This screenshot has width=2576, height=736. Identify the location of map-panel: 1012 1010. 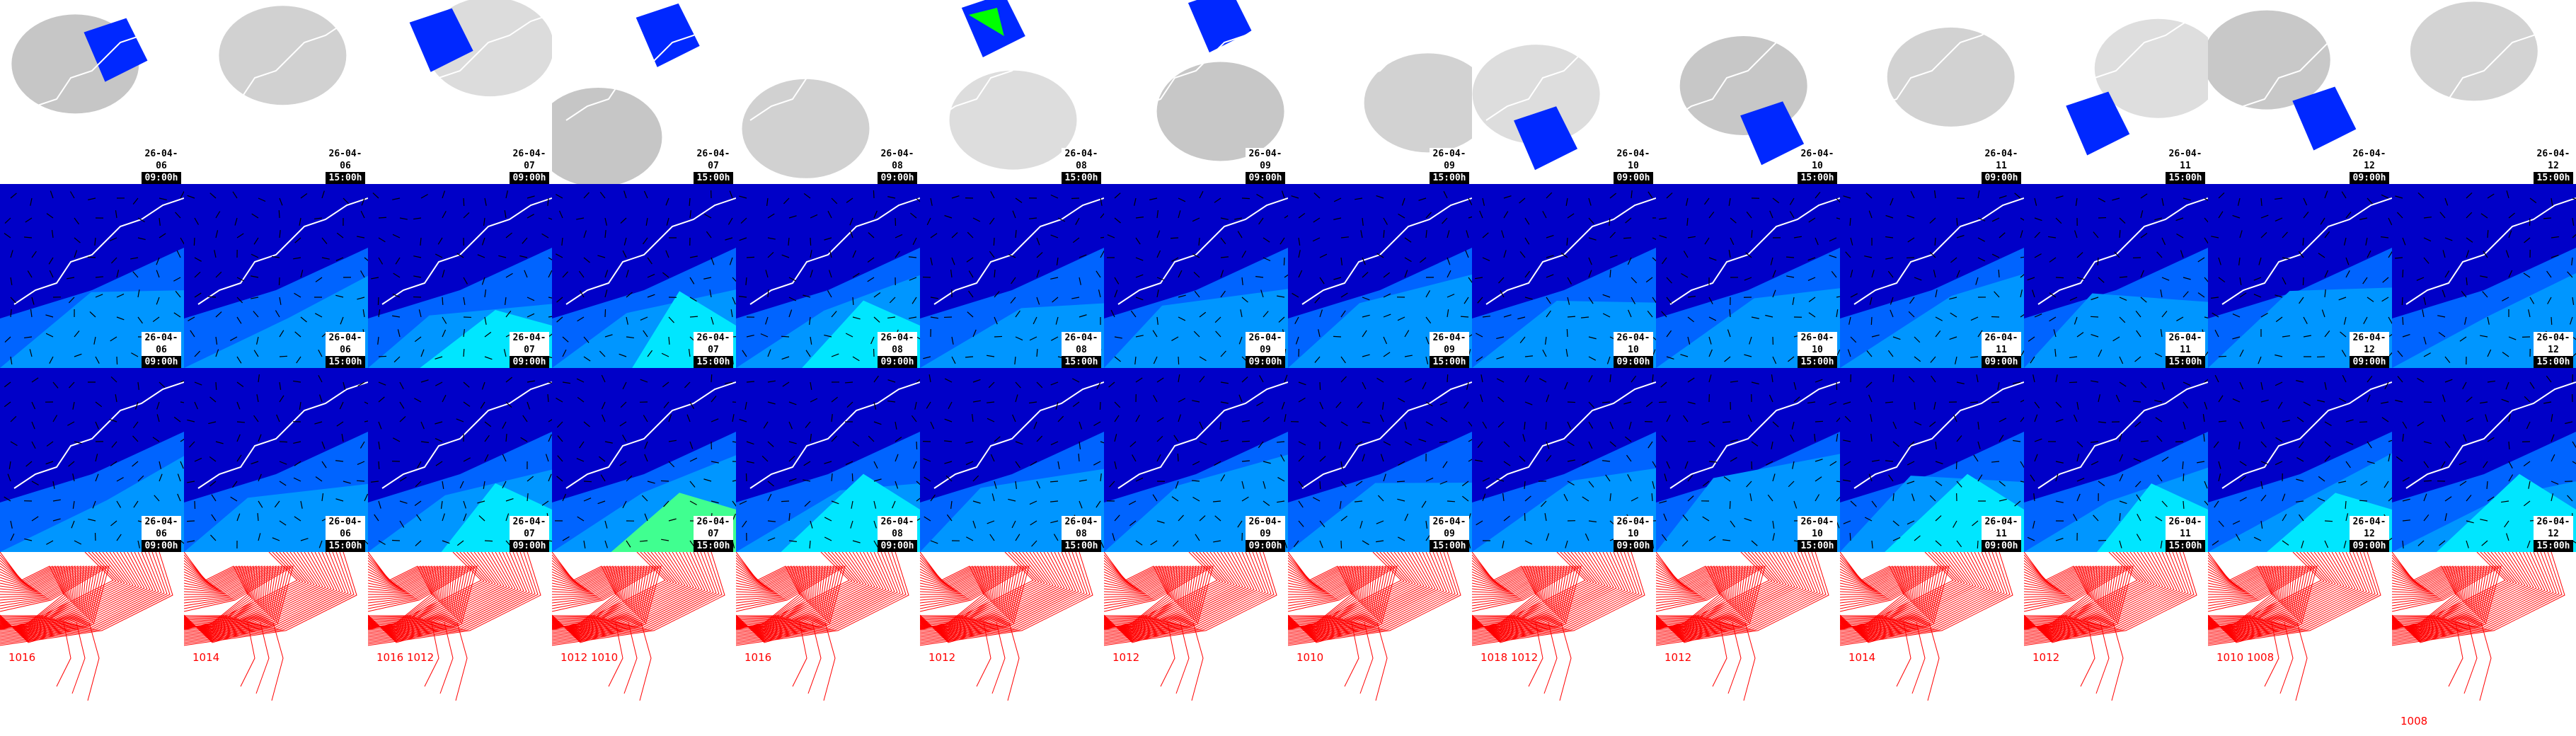
(644, 644).